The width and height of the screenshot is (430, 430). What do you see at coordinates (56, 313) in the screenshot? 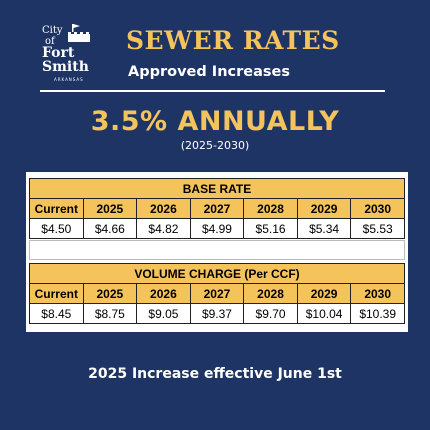
I see `table-cell: $8.45` at bounding box center [56, 313].